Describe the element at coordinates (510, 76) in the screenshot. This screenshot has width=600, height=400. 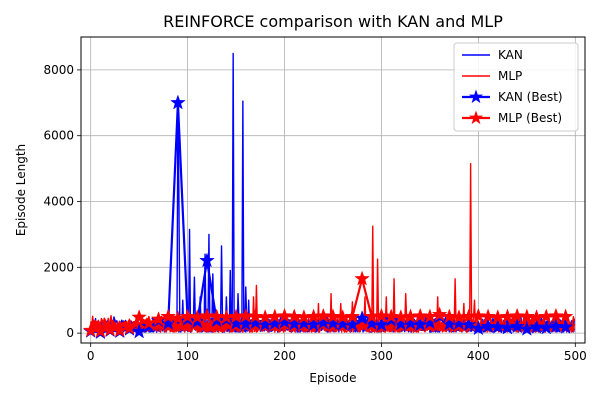
I see `legend-label-mlp: MLP` at that location.